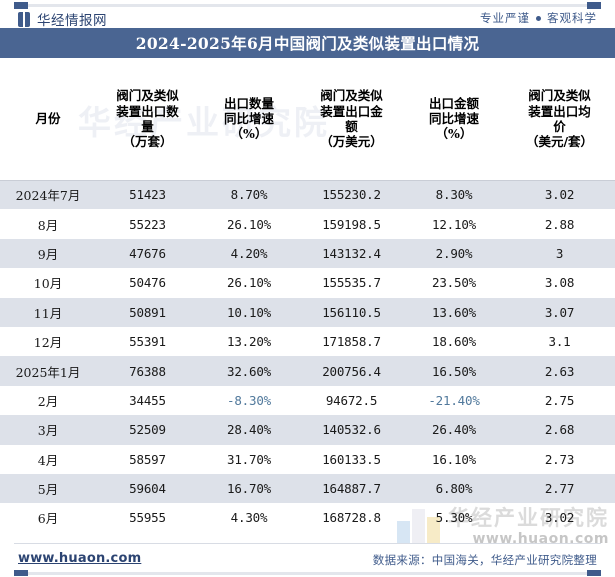 This screenshot has width=615, height=577. Describe the element at coordinates (147, 430) in the screenshot. I see `cell-quantity: 52509` at that location.